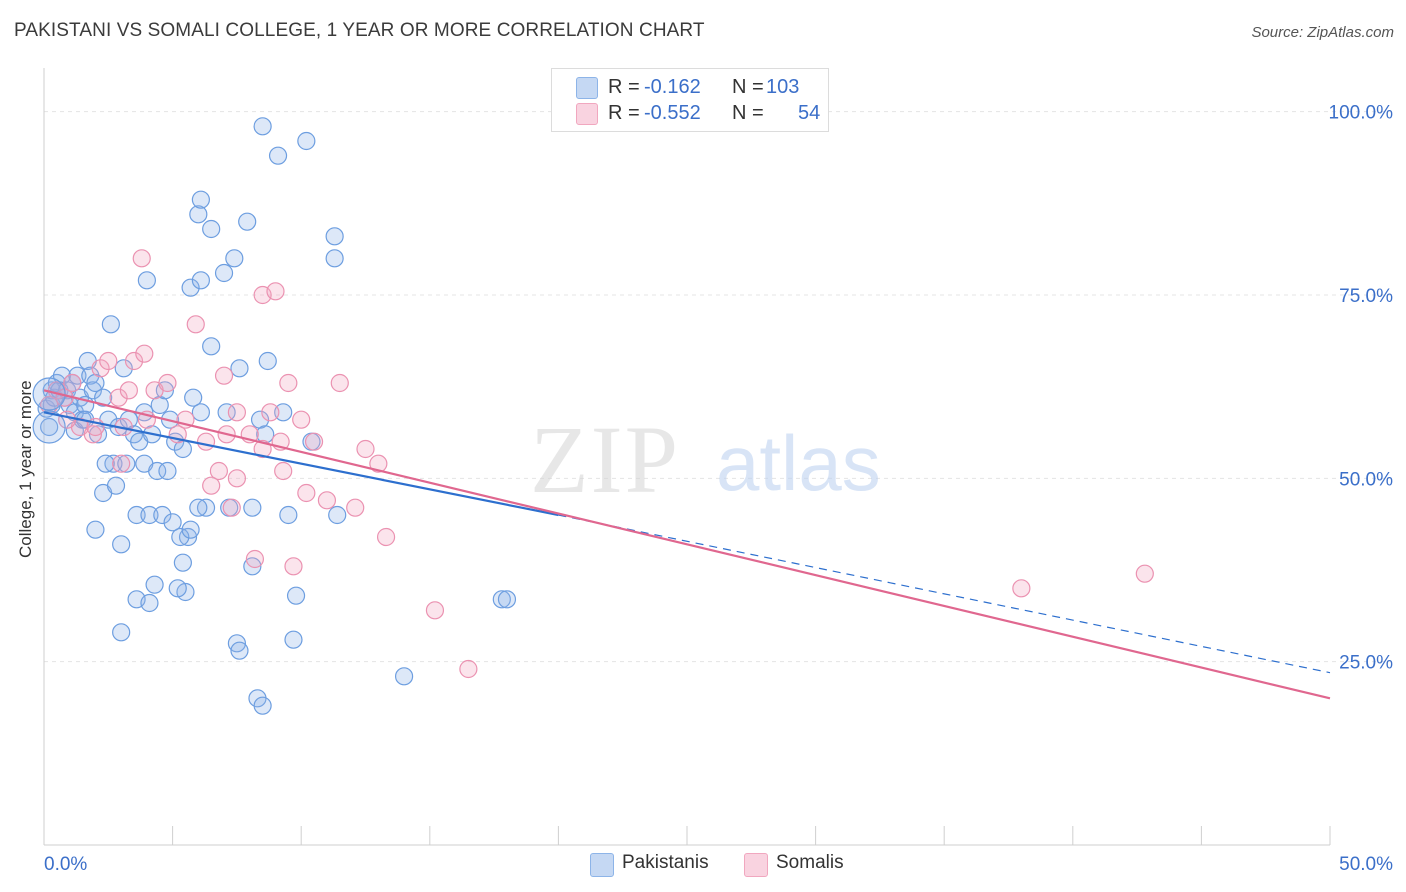 The height and width of the screenshot is (892, 1406). Describe the element at coordinates (756, 865) in the screenshot. I see `somalis-legend-swatch` at that location.